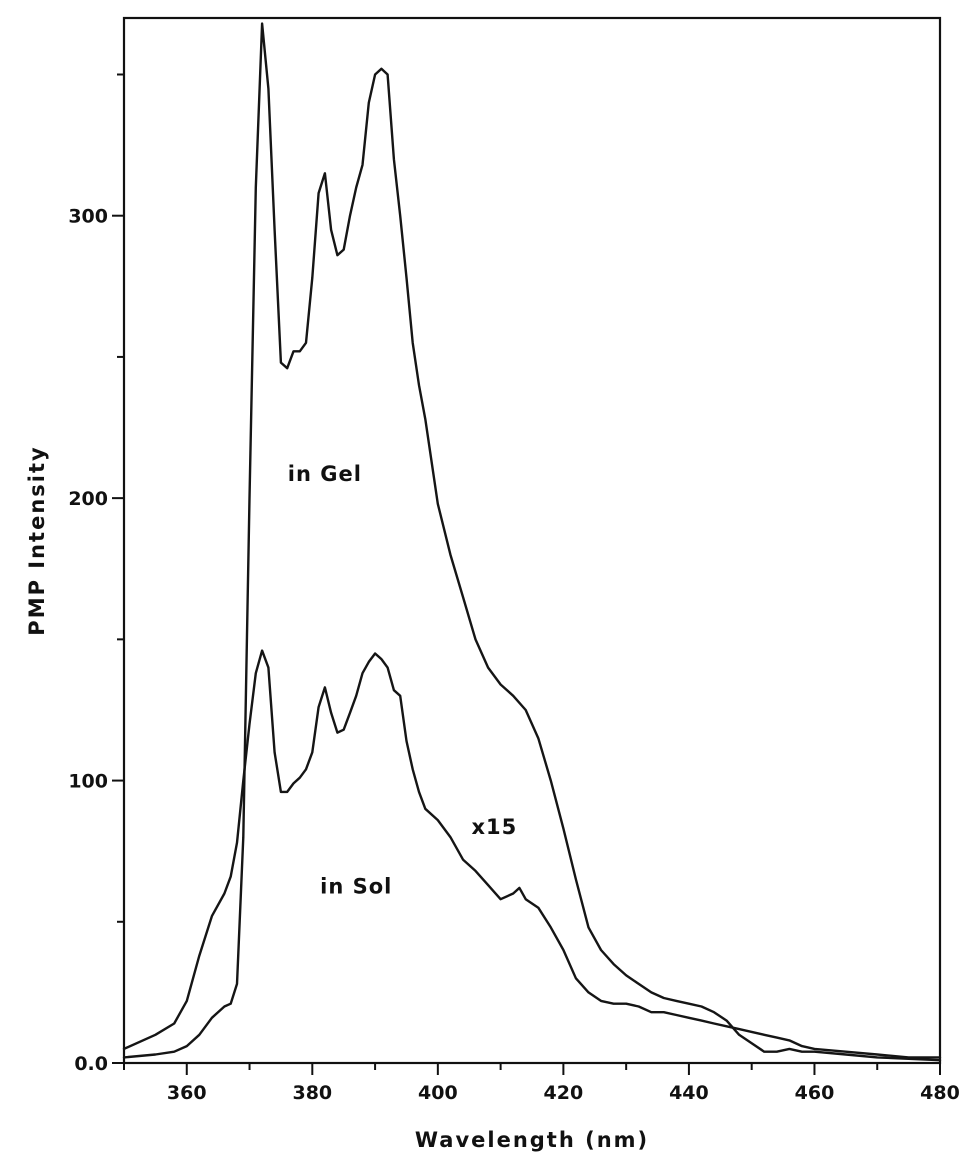  I want to click on y-tick-label: 100, so click(88, 782).